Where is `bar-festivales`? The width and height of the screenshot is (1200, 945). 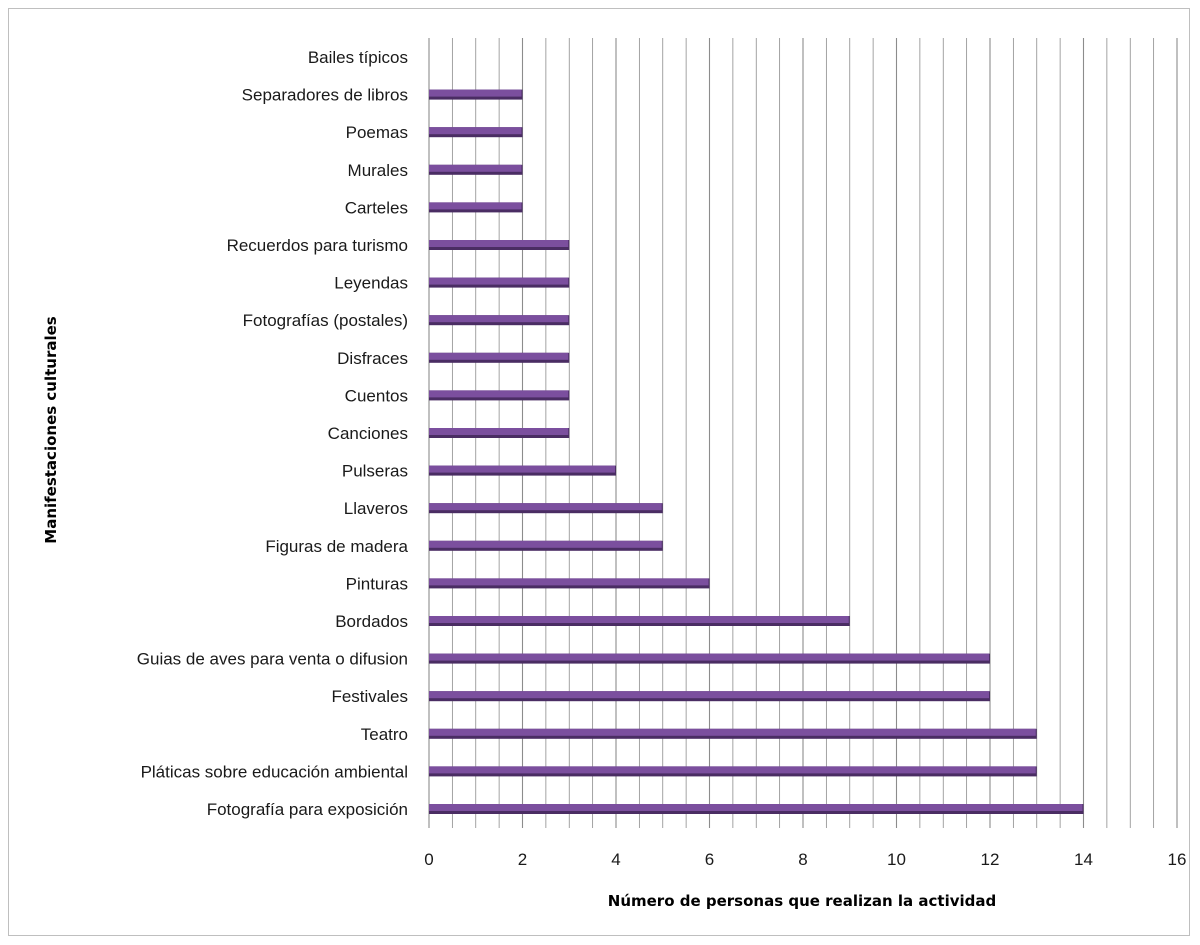 bar-festivales is located at coordinates (709, 695).